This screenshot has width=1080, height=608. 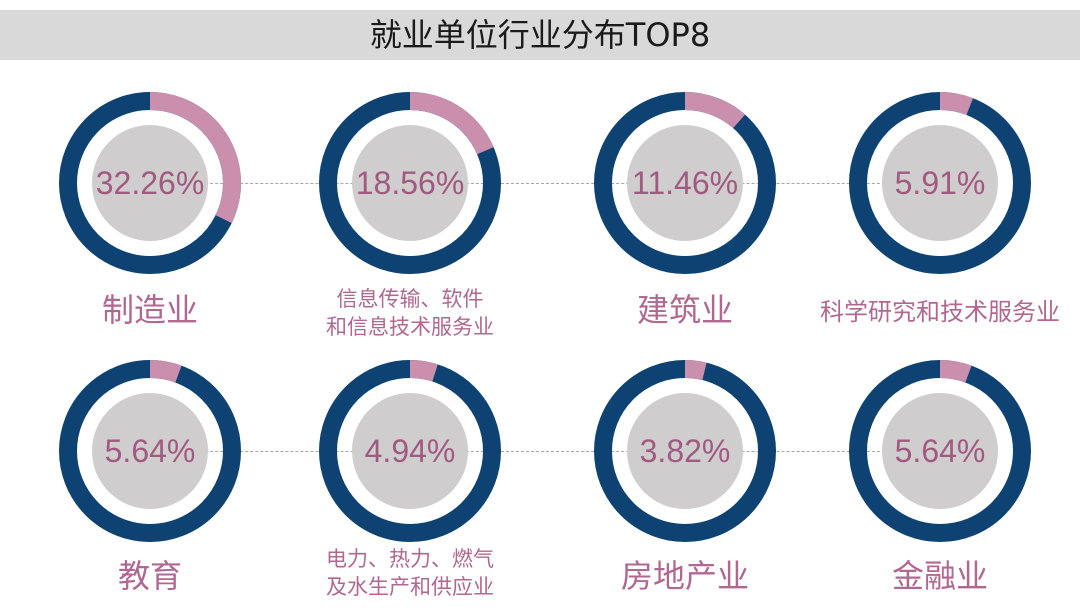 What do you see at coordinates (545, 183) in the screenshot?
I see `row-1-dashed-line` at bounding box center [545, 183].